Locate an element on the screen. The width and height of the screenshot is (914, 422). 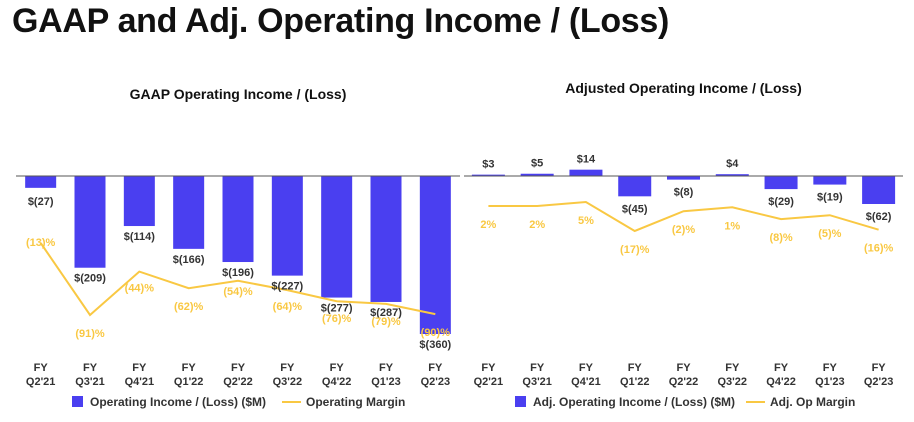
bar-value-label: $14 is located at coordinates (586, 160).